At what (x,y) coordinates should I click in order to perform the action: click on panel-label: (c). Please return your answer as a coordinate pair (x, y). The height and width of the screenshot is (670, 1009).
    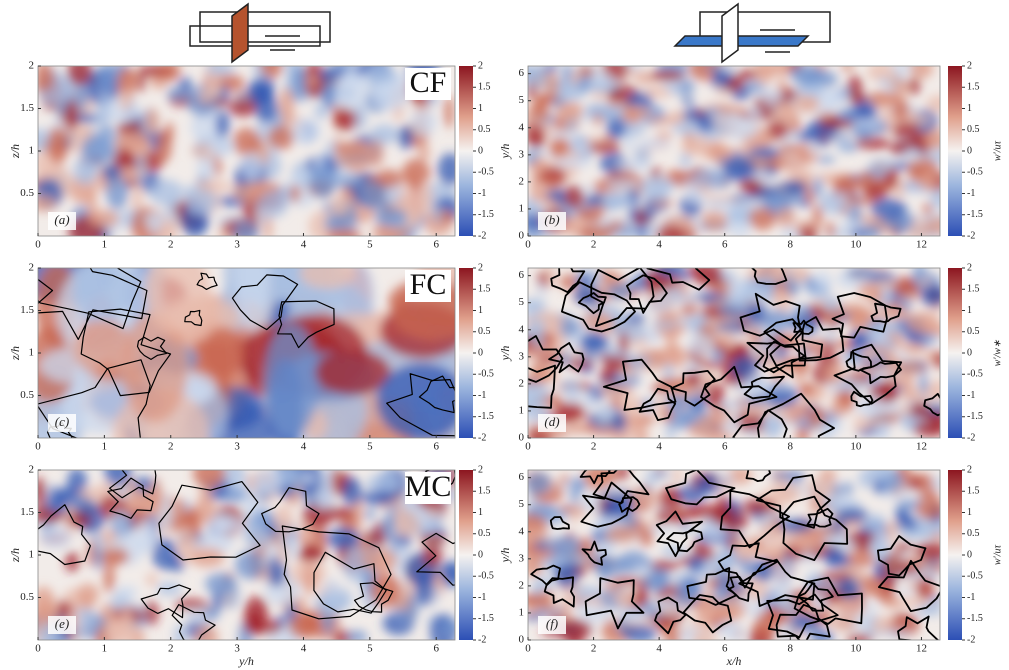
    Looking at the image, I should click on (62, 421).